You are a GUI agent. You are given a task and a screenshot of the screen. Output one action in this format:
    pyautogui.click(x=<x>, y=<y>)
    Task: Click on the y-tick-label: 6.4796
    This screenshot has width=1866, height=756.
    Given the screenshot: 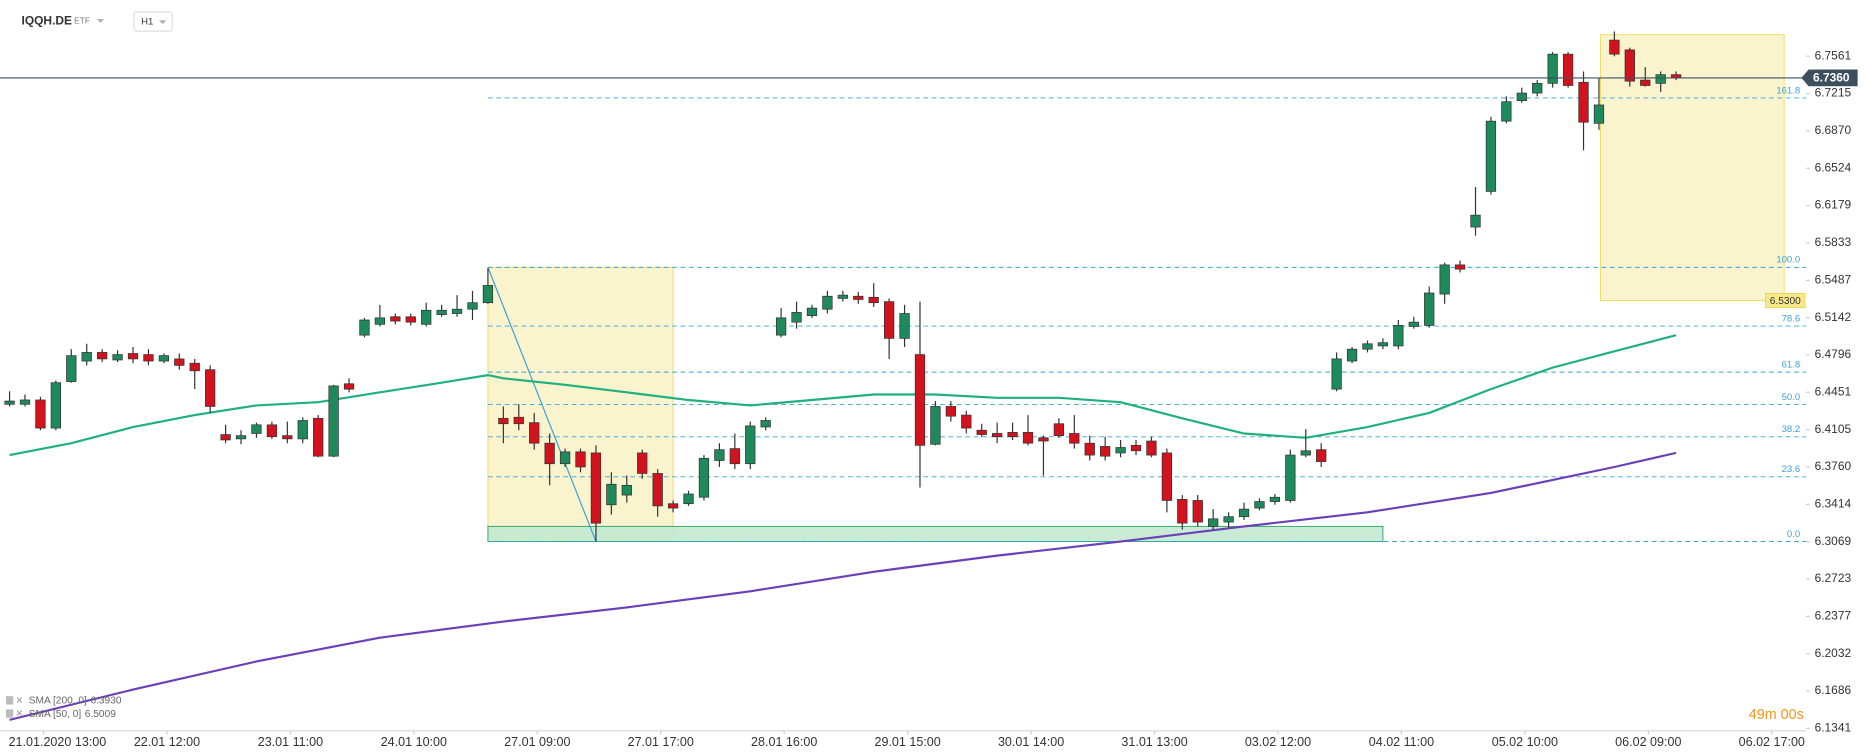 What is the action you would take?
    pyautogui.click(x=1833, y=354)
    